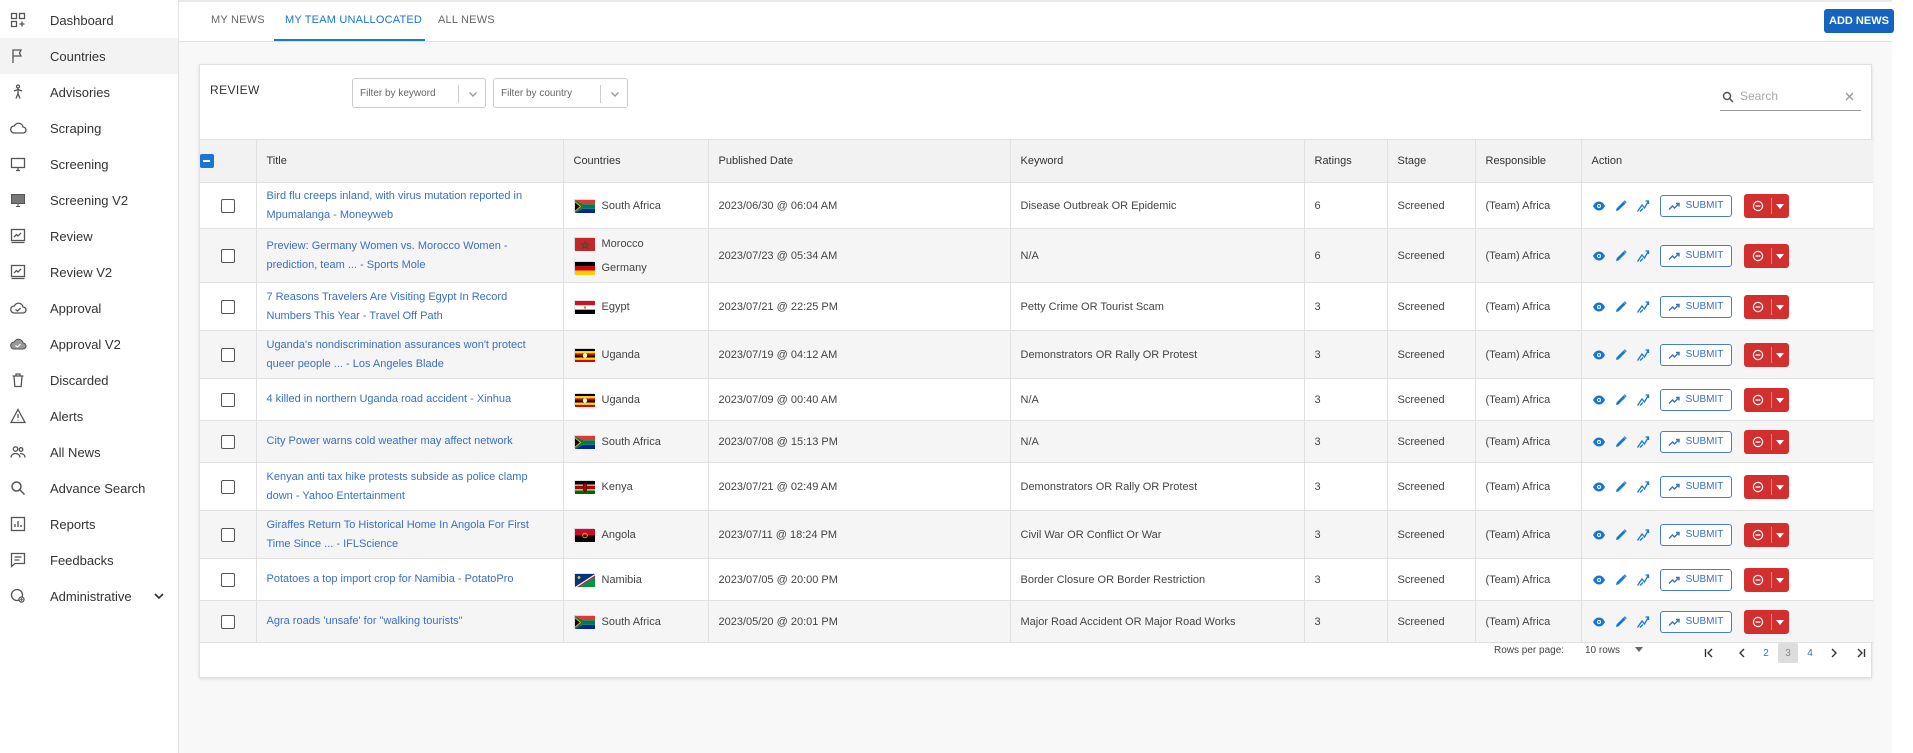 The height and width of the screenshot is (753, 1913). Describe the element at coordinates (1810, 653) in the screenshot. I see `page-button: 4` at that location.